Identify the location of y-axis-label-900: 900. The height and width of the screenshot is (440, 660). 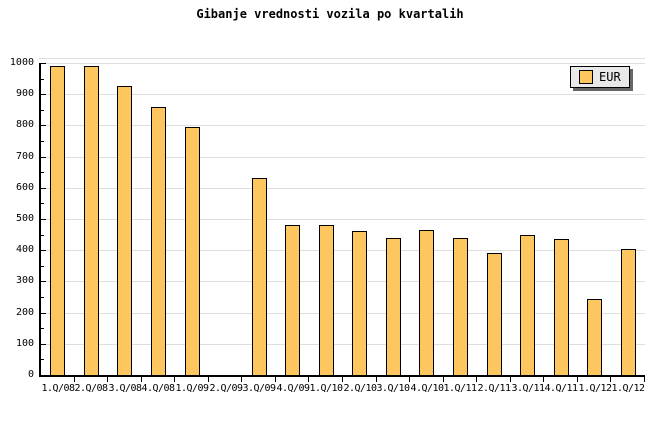
(24, 93).